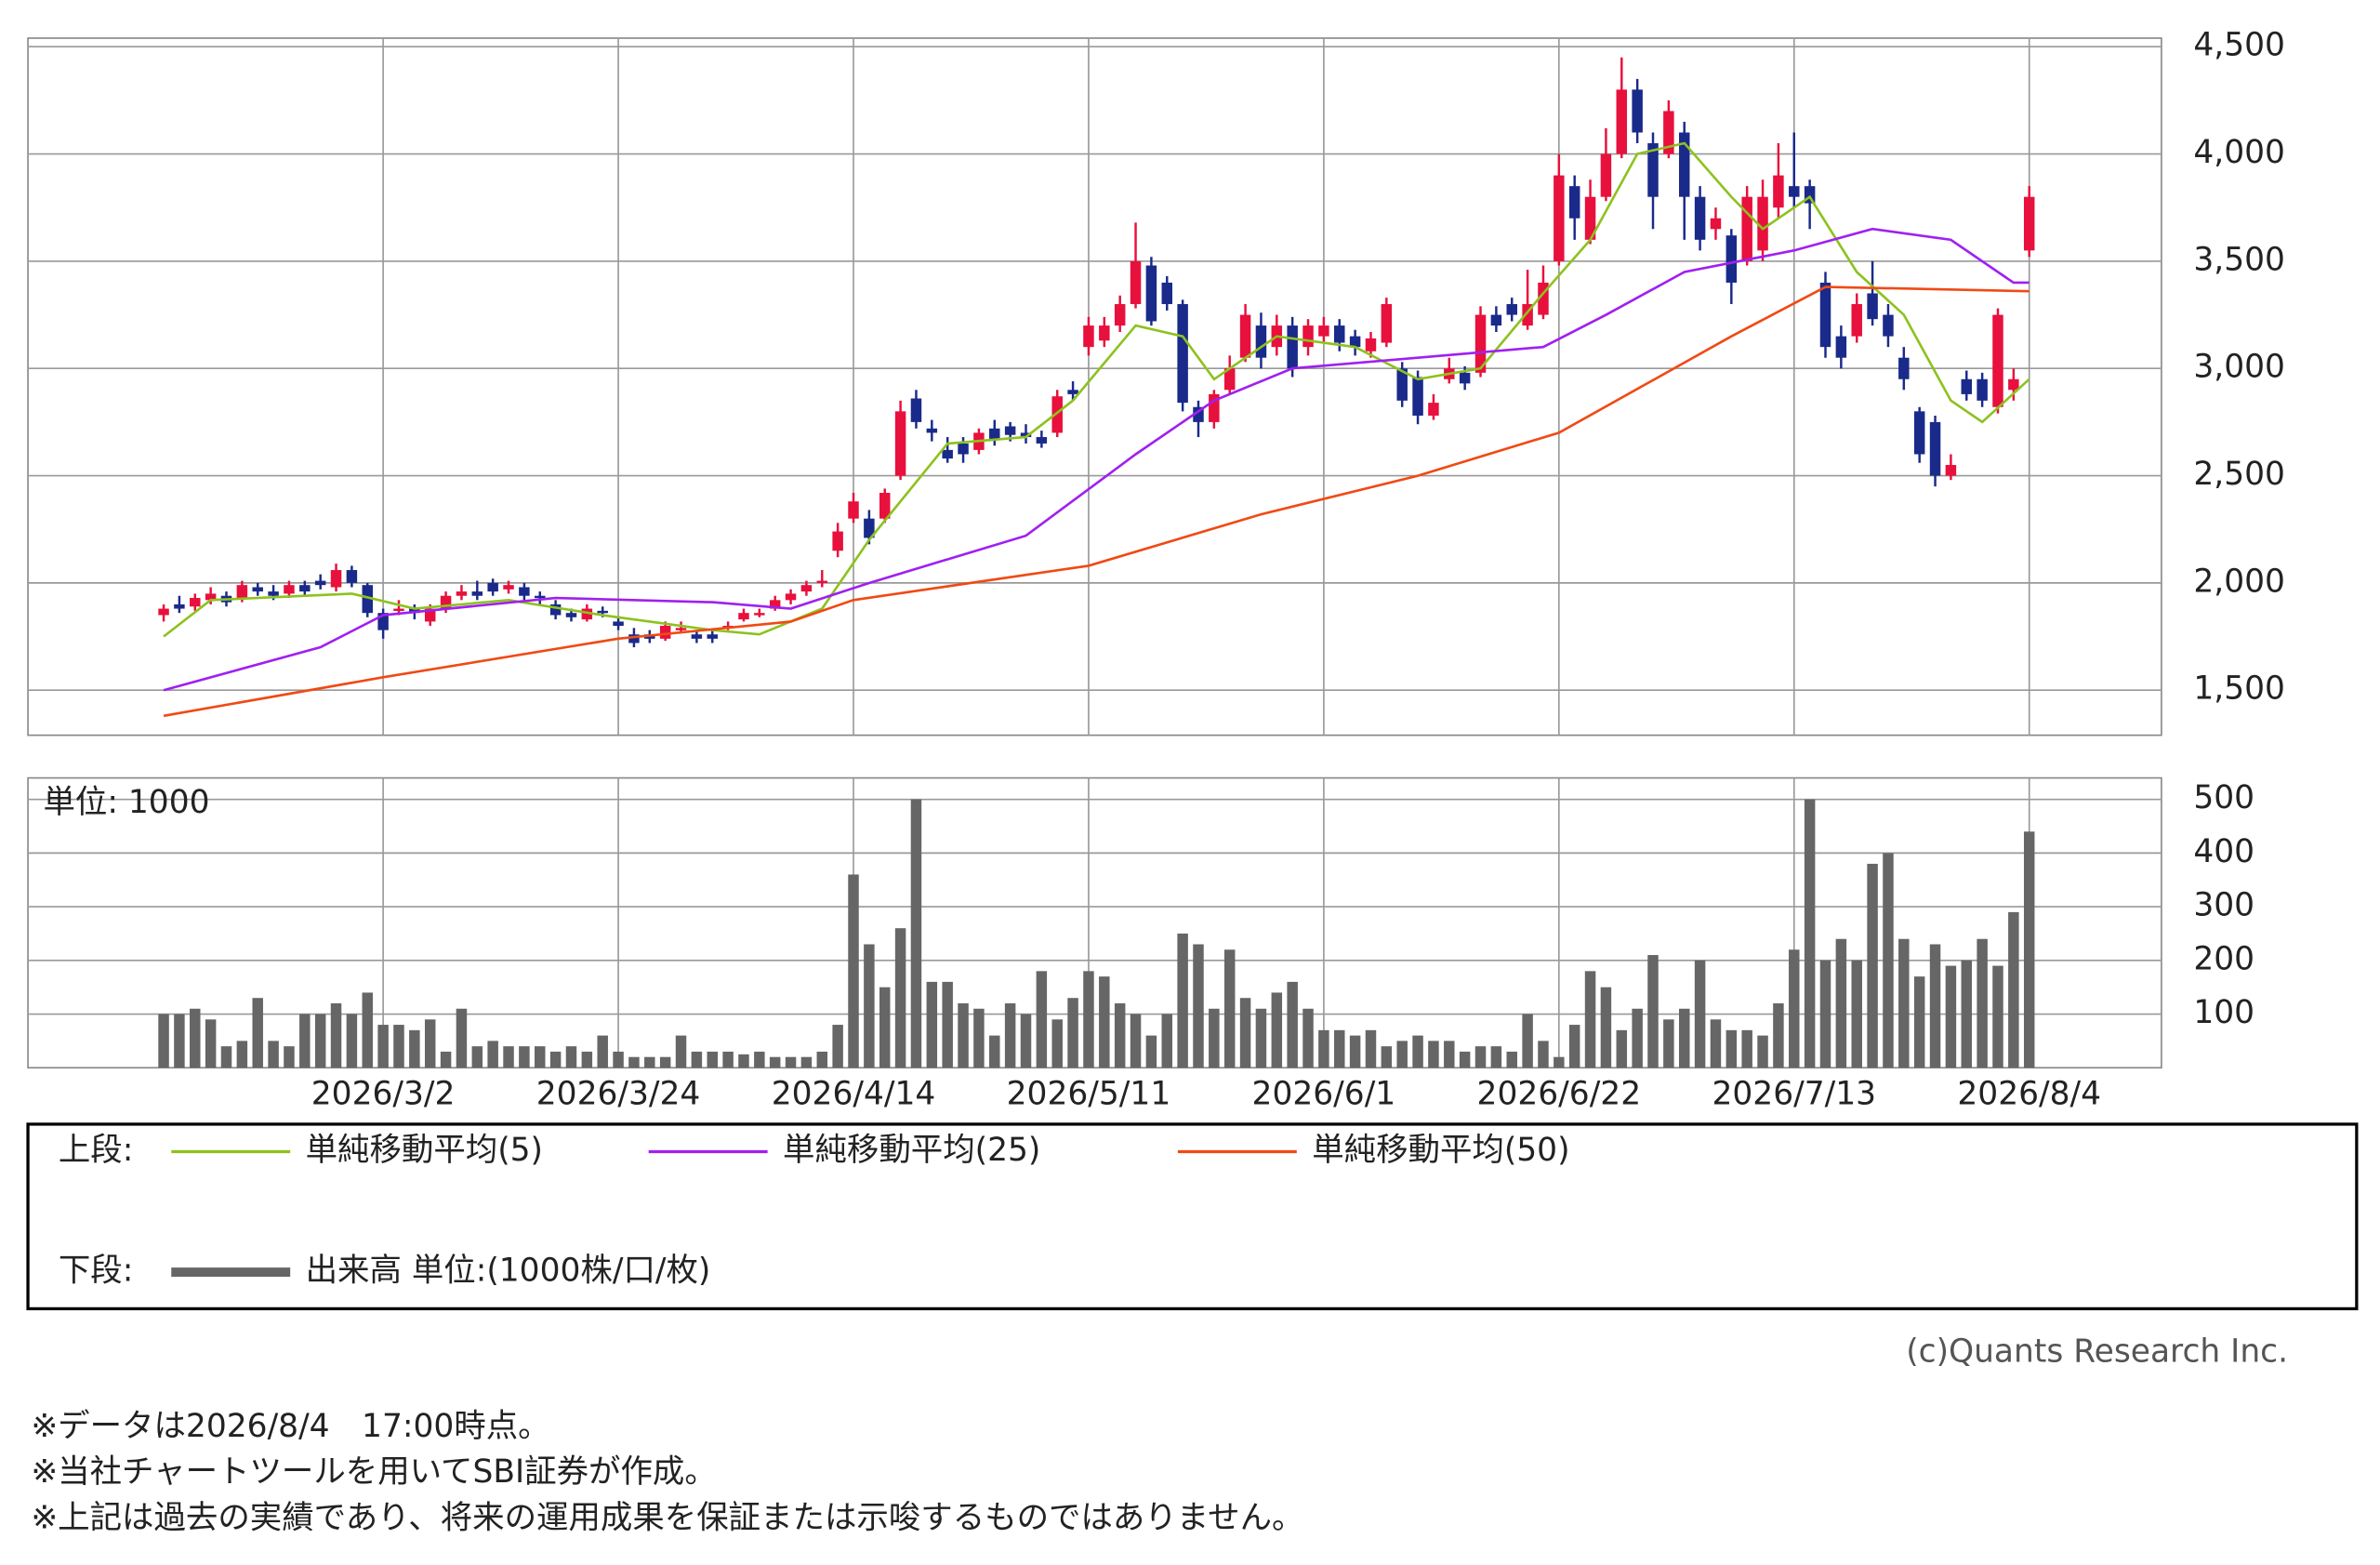 The width and height of the screenshot is (2380, 1565). I want to click on legend-lower: 下段:, so click(96, 1271).